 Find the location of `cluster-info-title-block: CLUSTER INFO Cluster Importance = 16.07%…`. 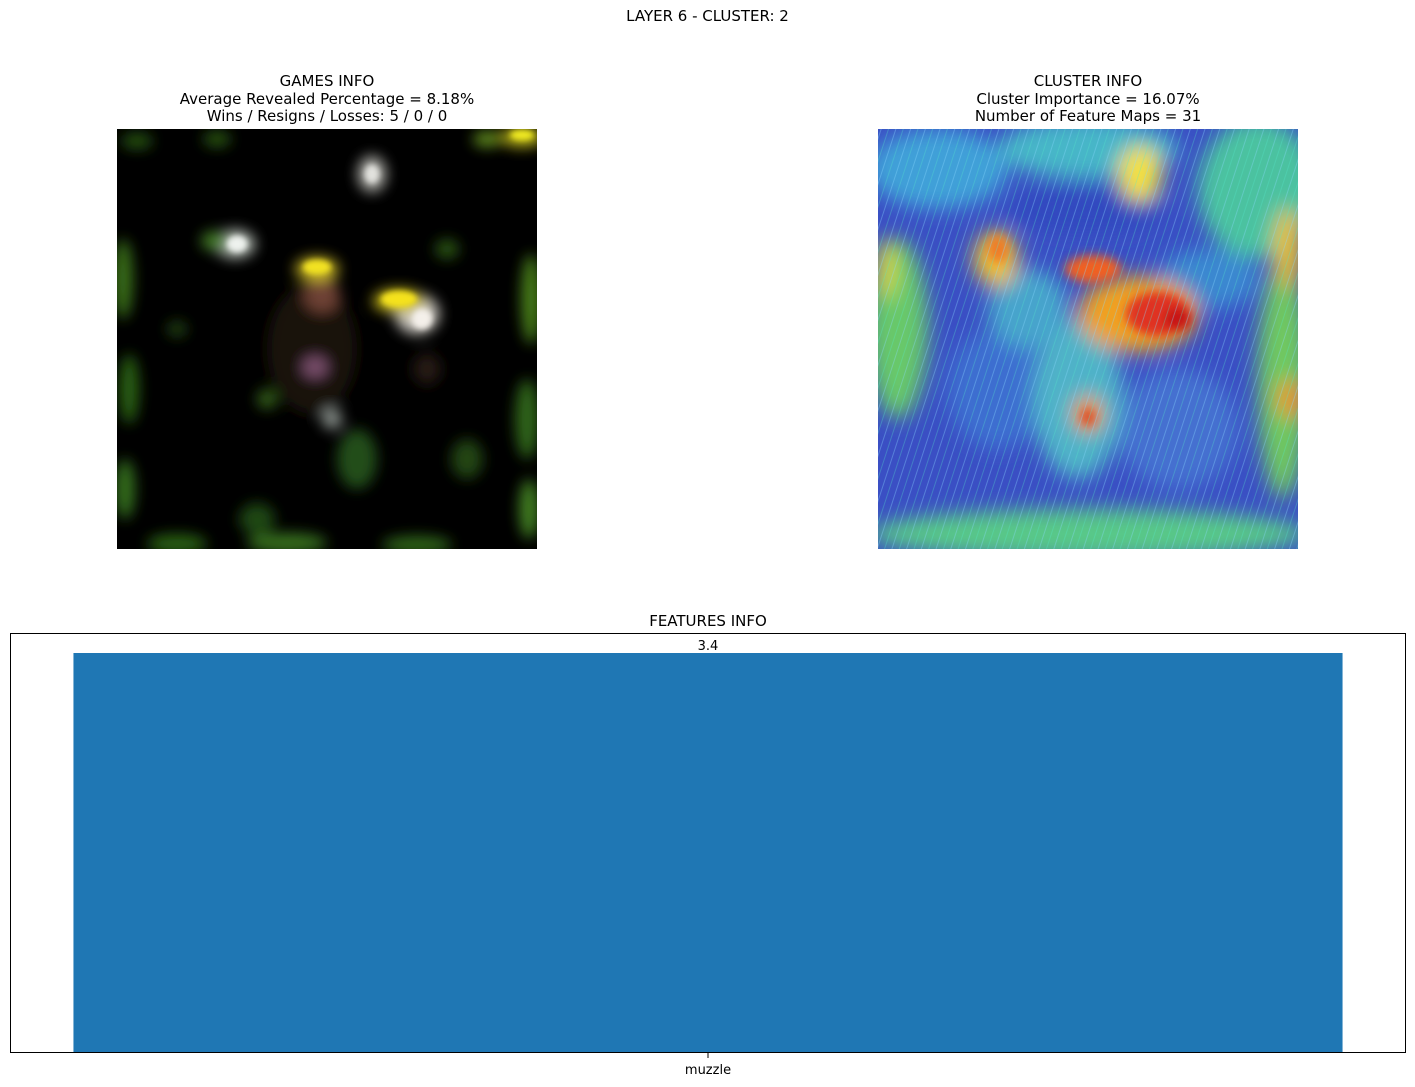

cluster-info-title-block: CLUSTER INFO Cluster Importance = 16.07%… is located at coordinates (1088, 99).